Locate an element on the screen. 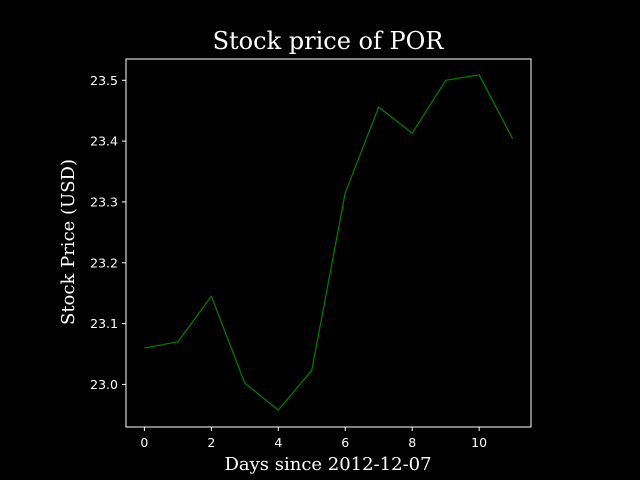 The height and width of the screenshot is (480, 640). y-axis-label: Stock Price (USD) is located at coordinates (68, 242).